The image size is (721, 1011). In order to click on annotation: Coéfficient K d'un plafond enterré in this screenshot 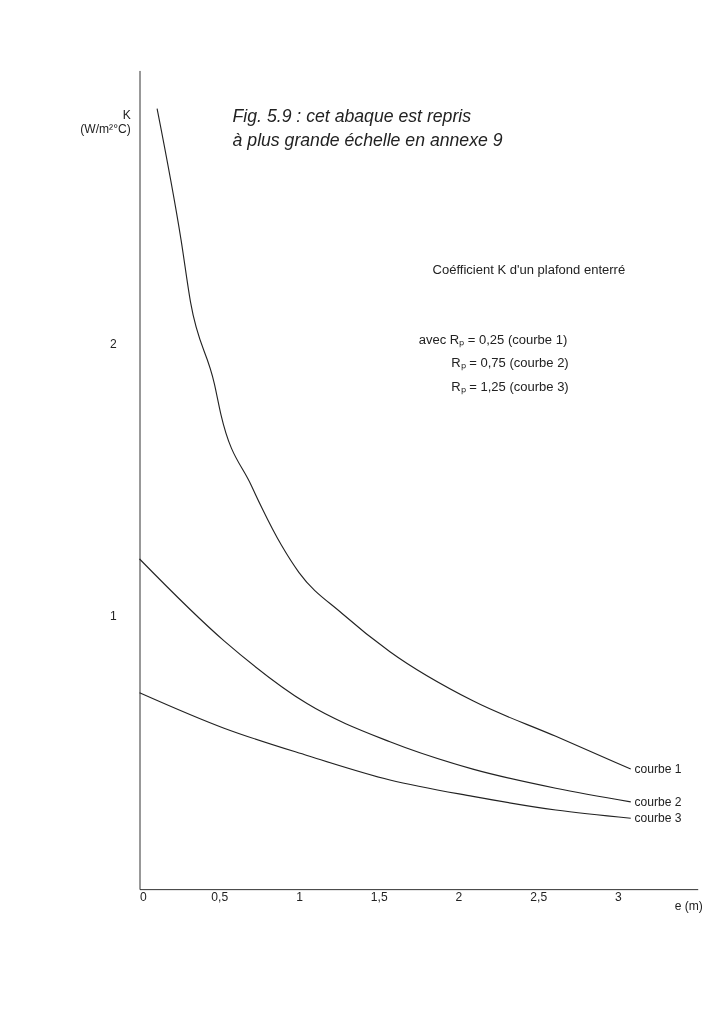, I will do `click(529, 270)`.